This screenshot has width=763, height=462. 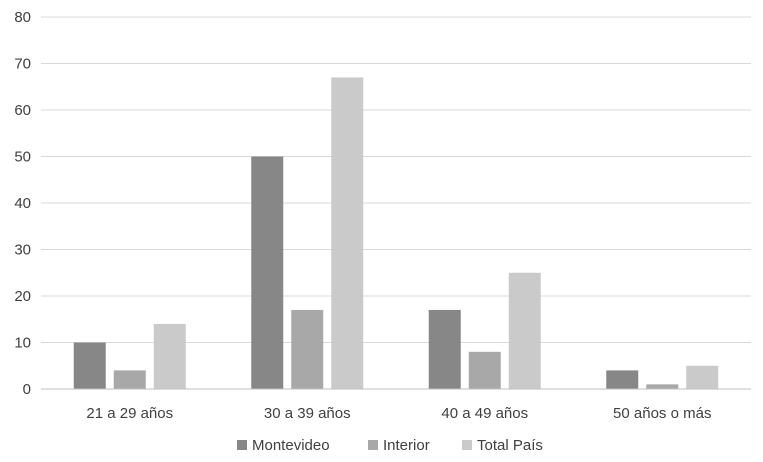 What do you see at coordinates (22, 296) in the screenshot?
I see `y-tick-label: 20` at bounding box center [22, 296].